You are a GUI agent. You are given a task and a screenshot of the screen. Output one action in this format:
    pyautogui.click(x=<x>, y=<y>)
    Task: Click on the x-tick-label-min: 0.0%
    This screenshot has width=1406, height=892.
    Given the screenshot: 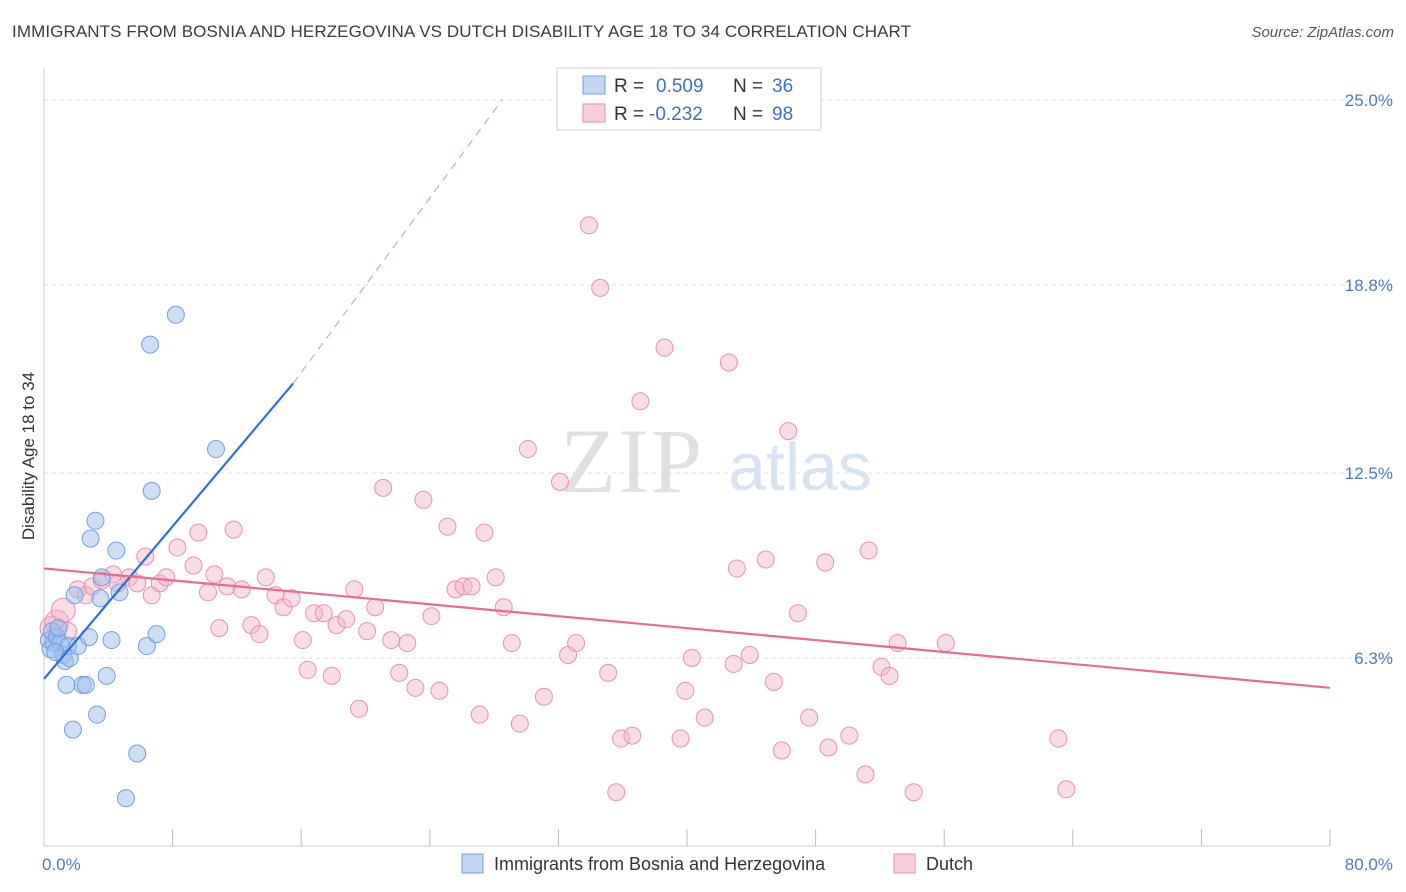 What is the action you would take?
    pyautogui.click(x=61, y=864)
    